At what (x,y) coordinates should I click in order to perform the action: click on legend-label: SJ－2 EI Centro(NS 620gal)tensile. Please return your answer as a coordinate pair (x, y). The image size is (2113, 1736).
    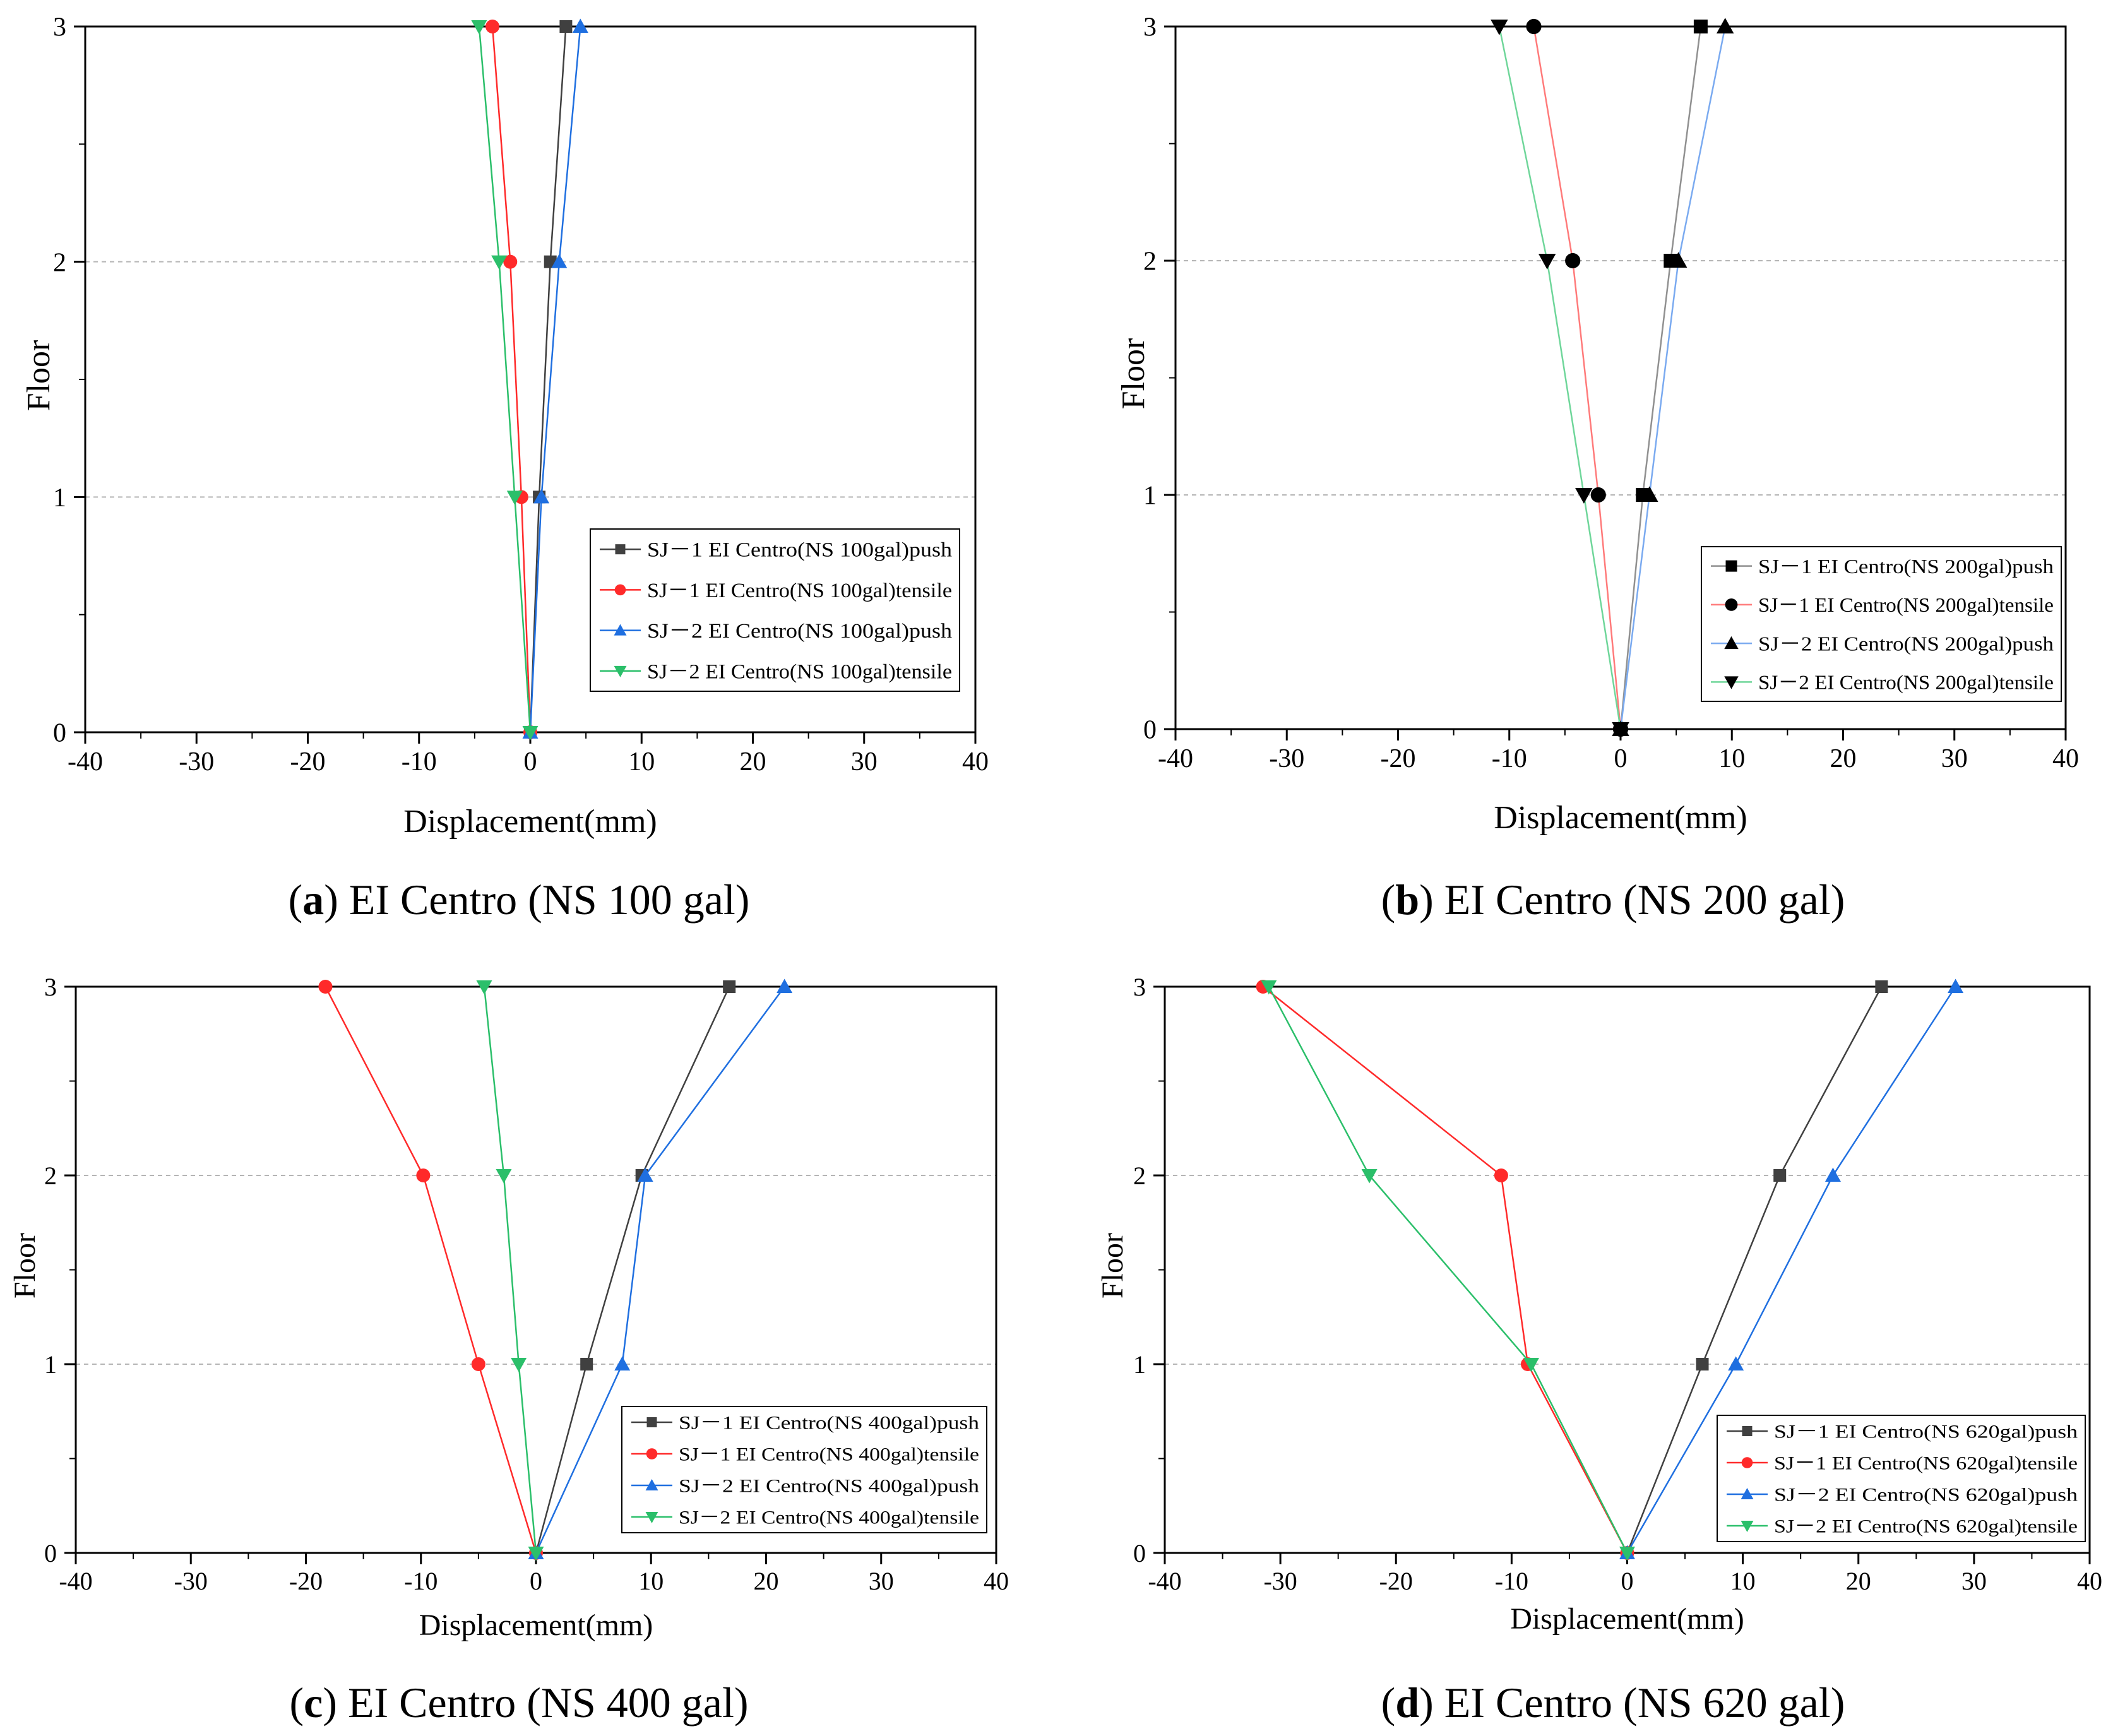
    Looking at the image, I should click on (1926, 1527).